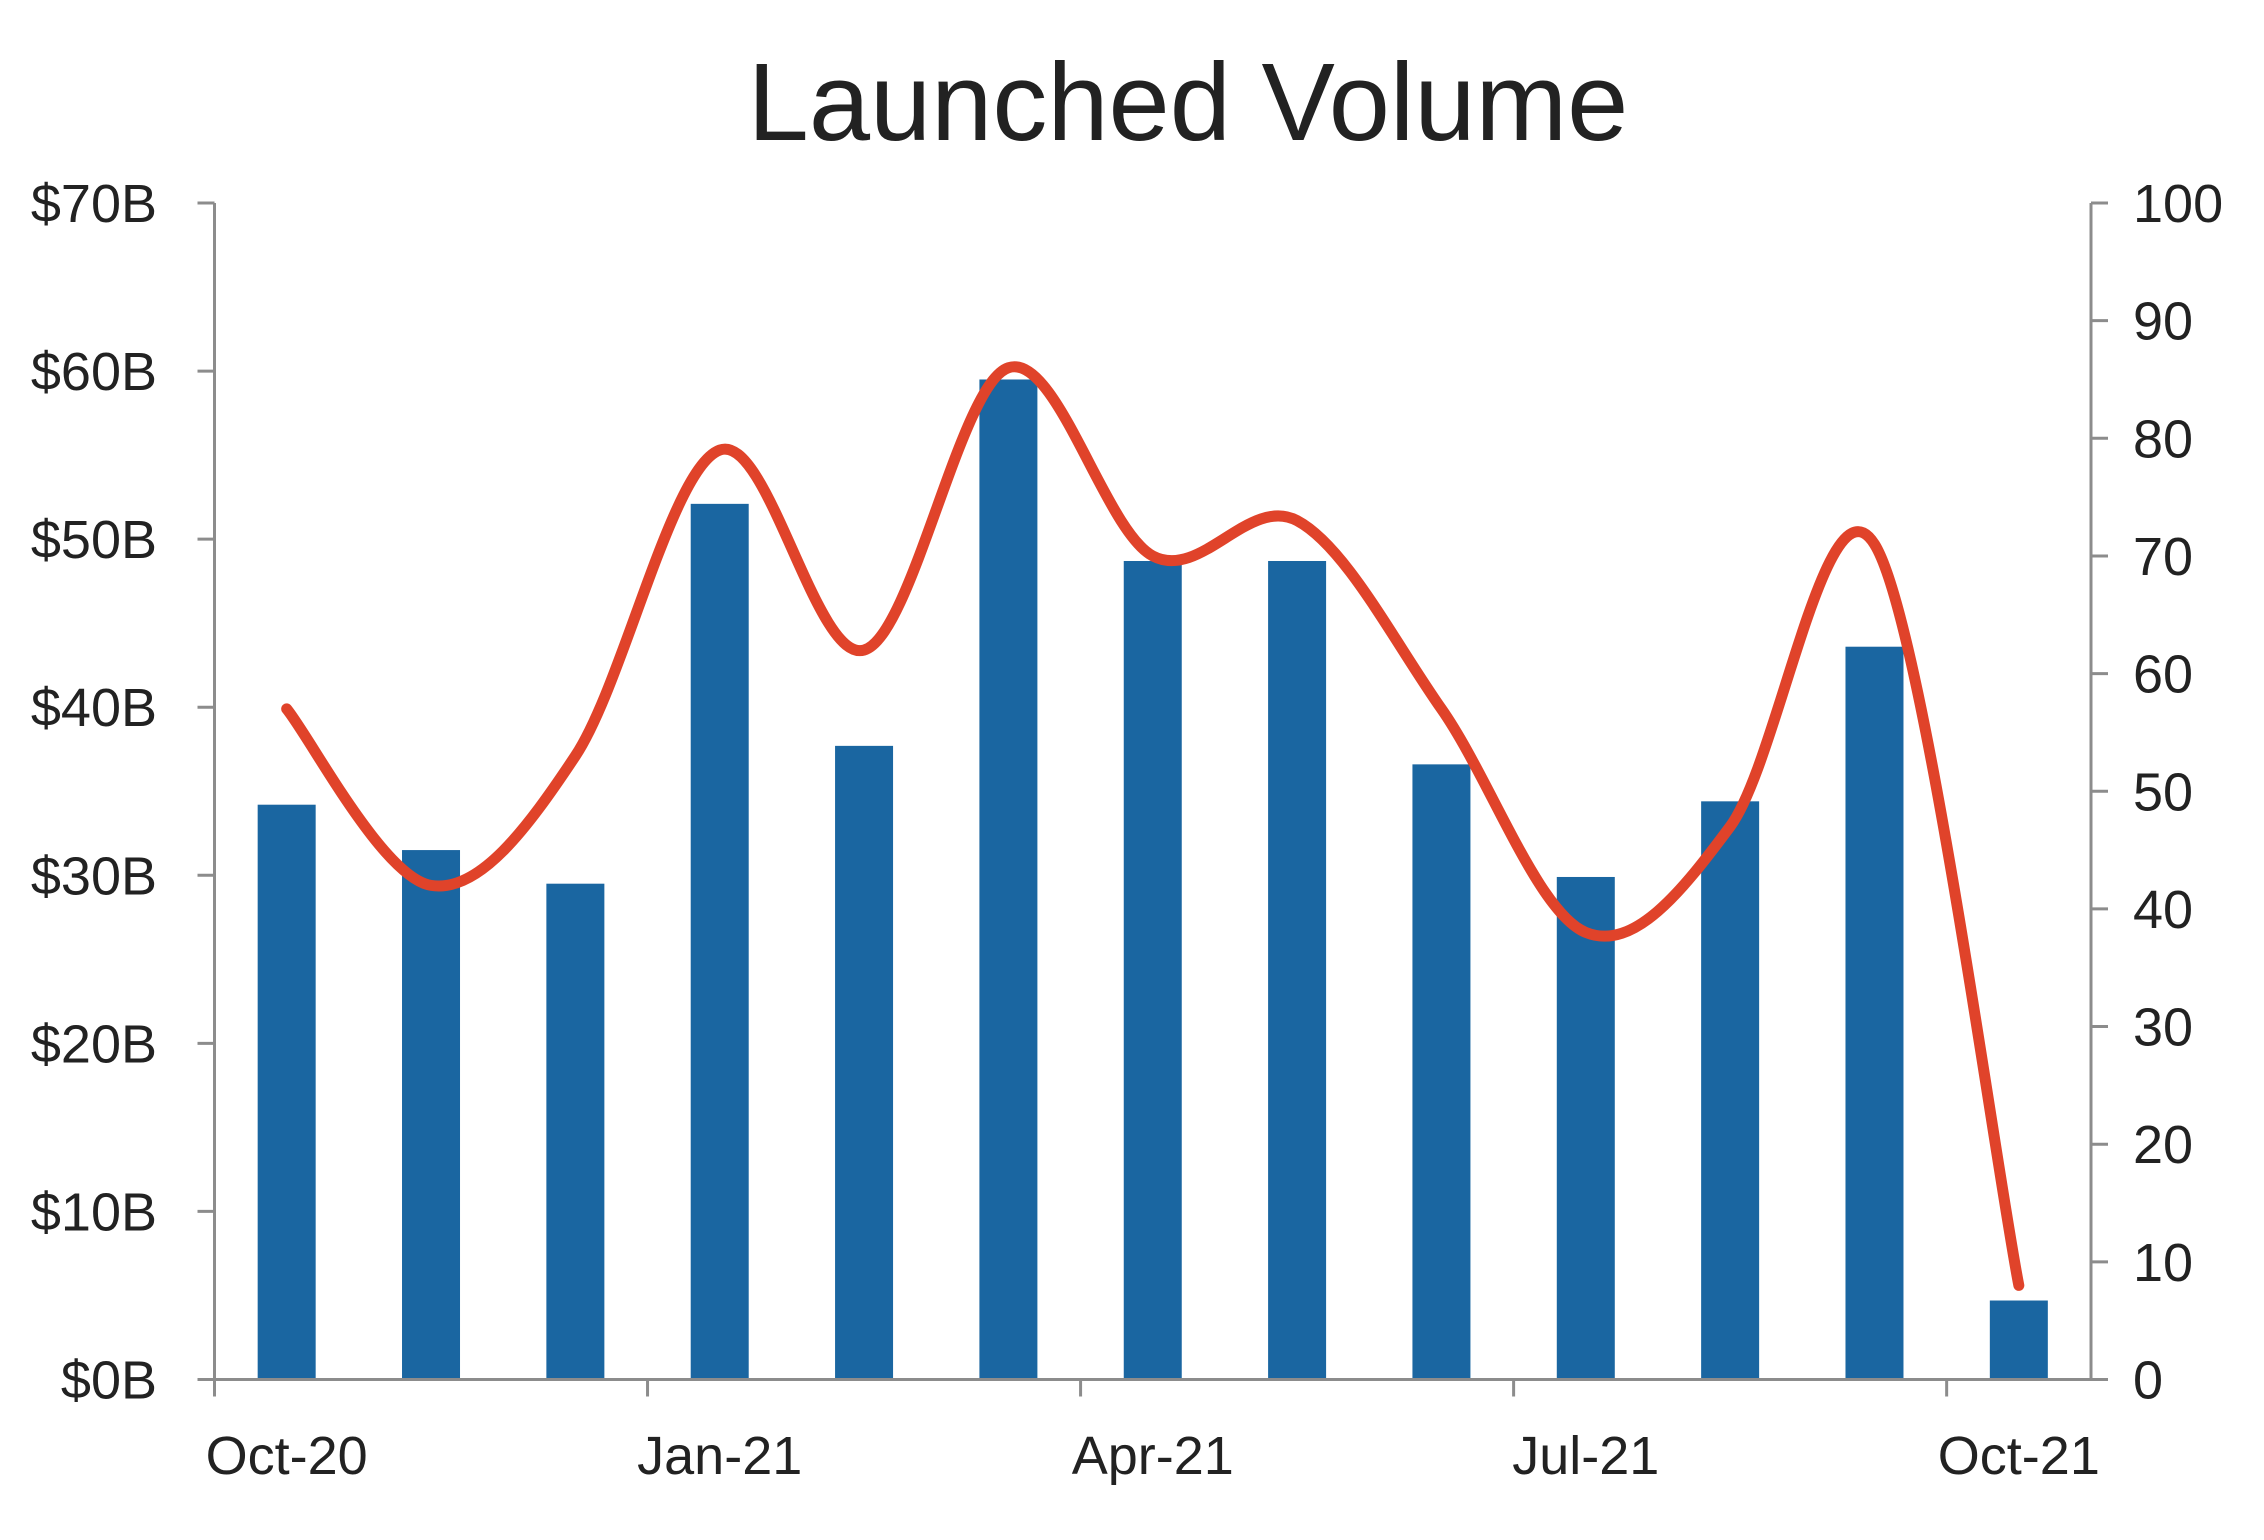 Image resolution: width=2264 pixels, height=1540 pixels. Describe the element at coordinates (94, 372) in the screenshot. I see `left-y-tick-label: $60B` at that location.